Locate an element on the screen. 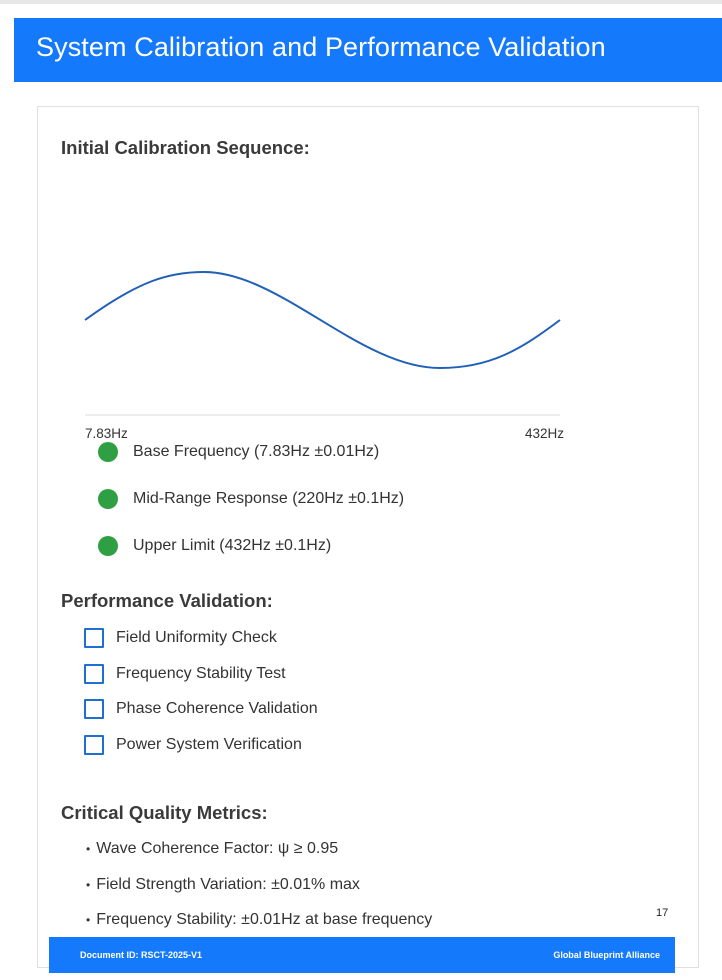 The height and width of the screenshot is (980, 722). validation-item: Frequency Stability Test is located at coordinates (185, 674).